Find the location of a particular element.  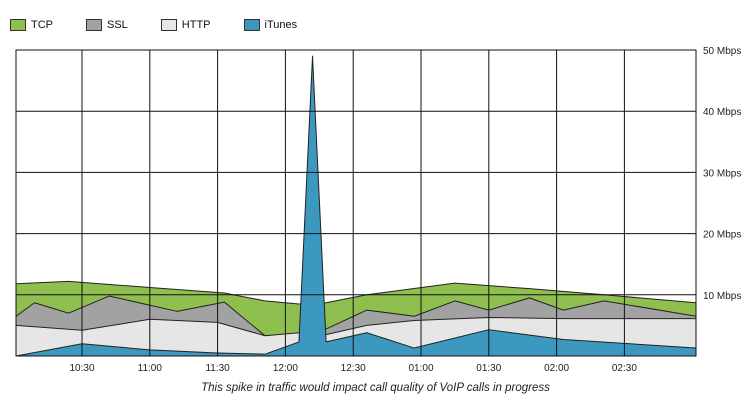

y-tick-label: 20 Mbps is located at coordinates (722, 235).